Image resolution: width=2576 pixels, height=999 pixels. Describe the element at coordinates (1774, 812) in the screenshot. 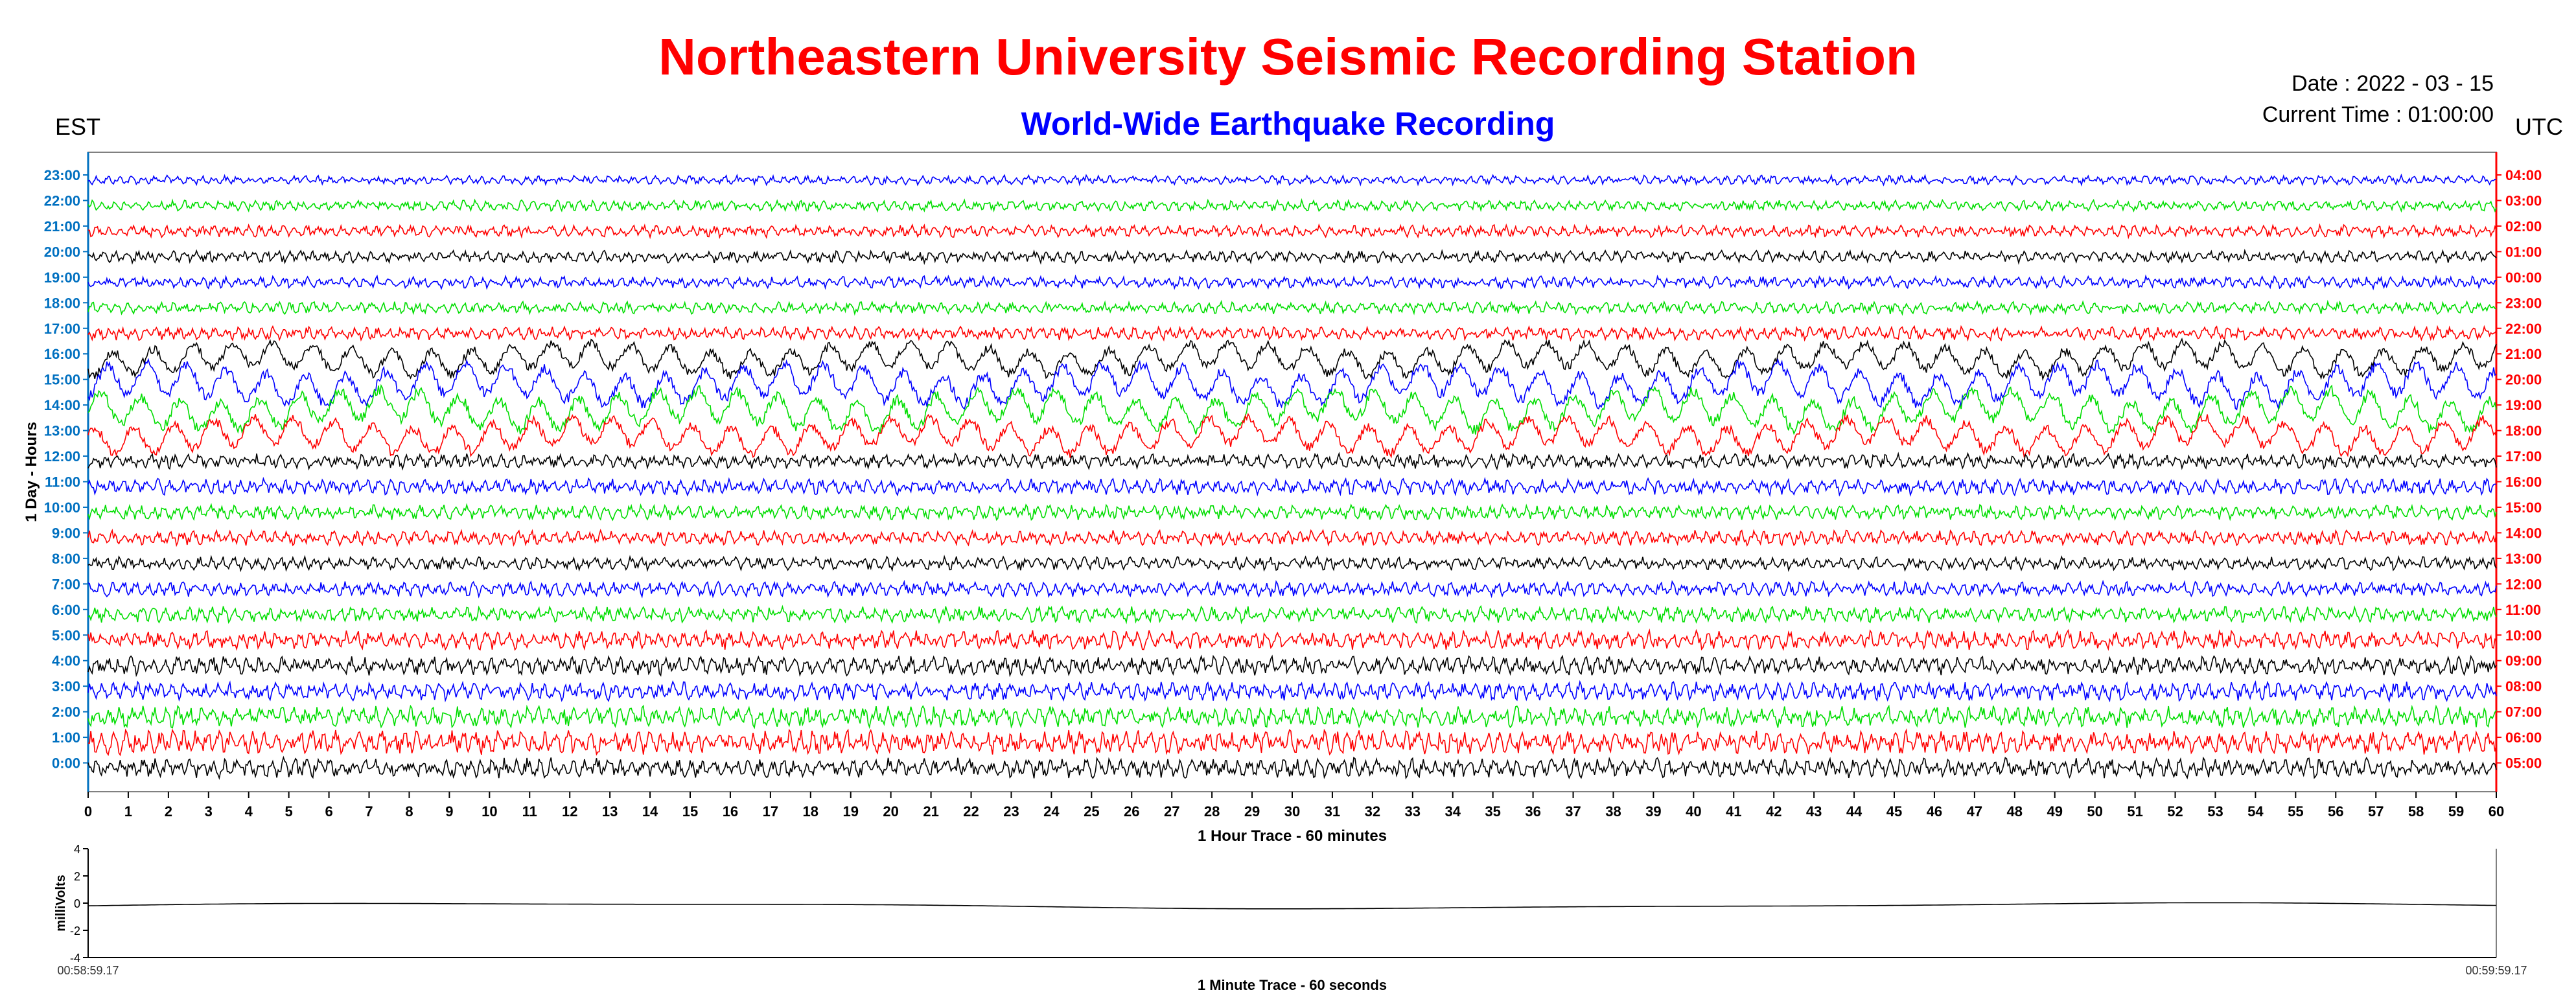

I see `x-tick-label: 42` at that location.